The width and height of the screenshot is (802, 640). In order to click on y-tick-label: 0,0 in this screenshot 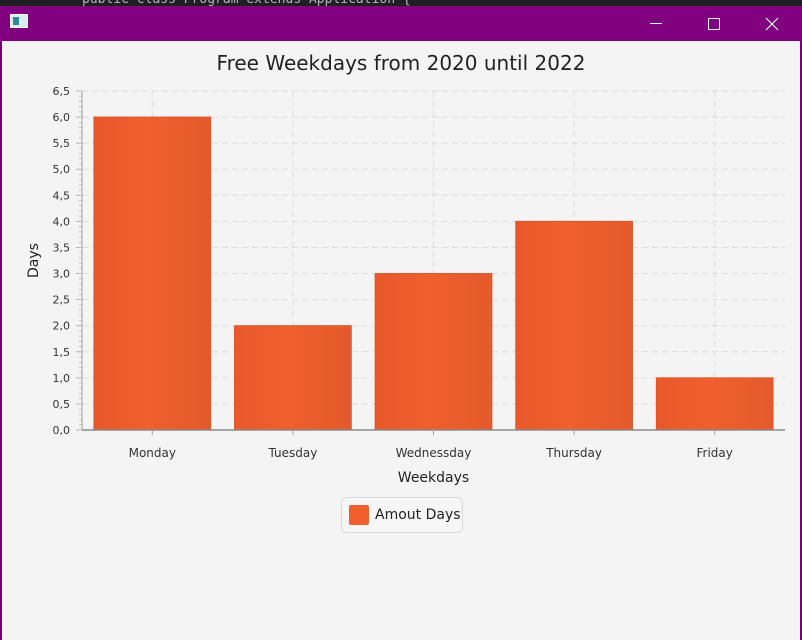, I will do `click(62, 430)`.